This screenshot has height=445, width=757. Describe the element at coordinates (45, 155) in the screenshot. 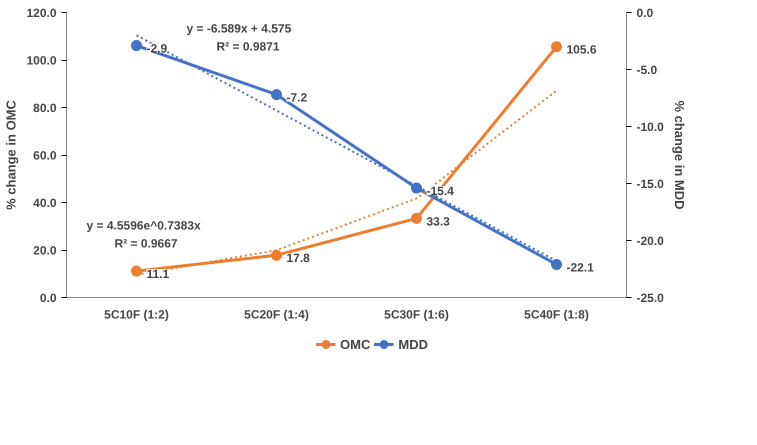

I see `y-tick-label: 60.0` at that location.